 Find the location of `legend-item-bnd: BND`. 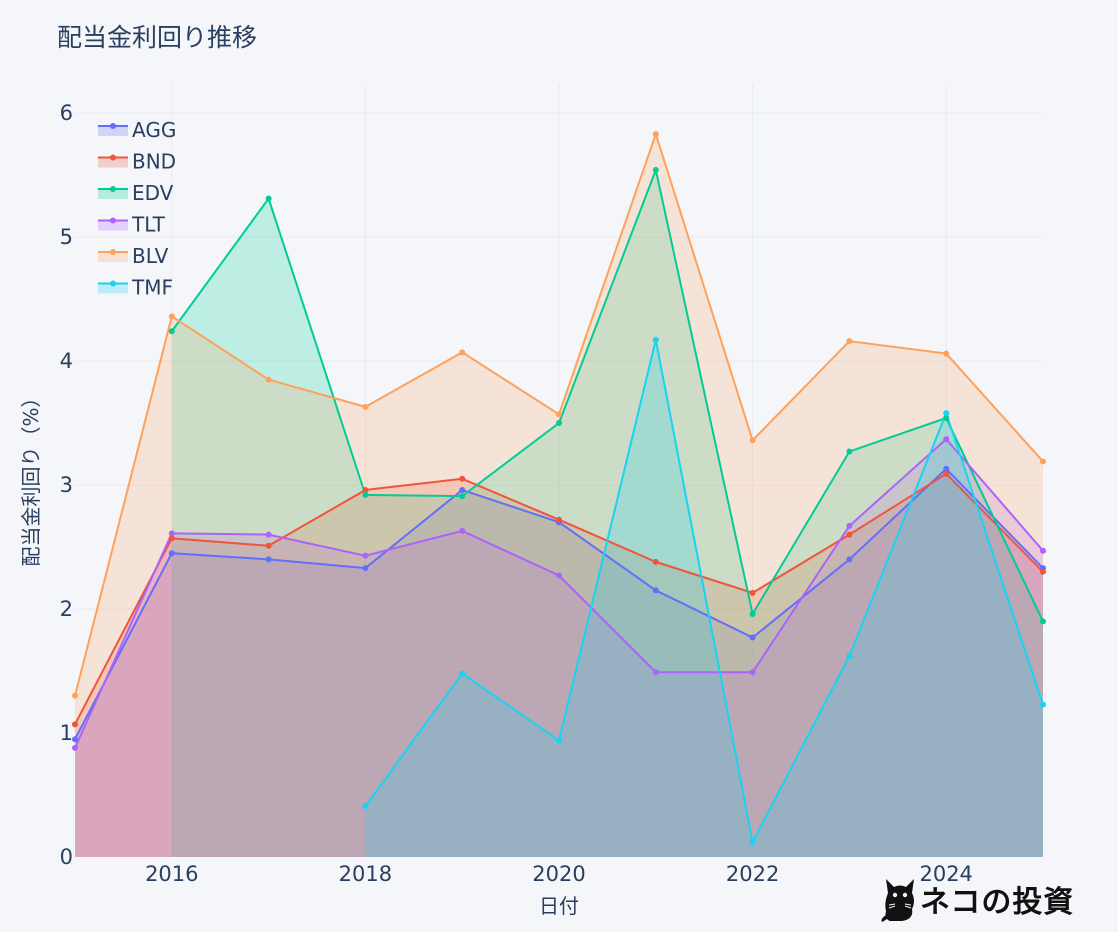

legend-item-bnd: BND is located at coordinates (137, 162).